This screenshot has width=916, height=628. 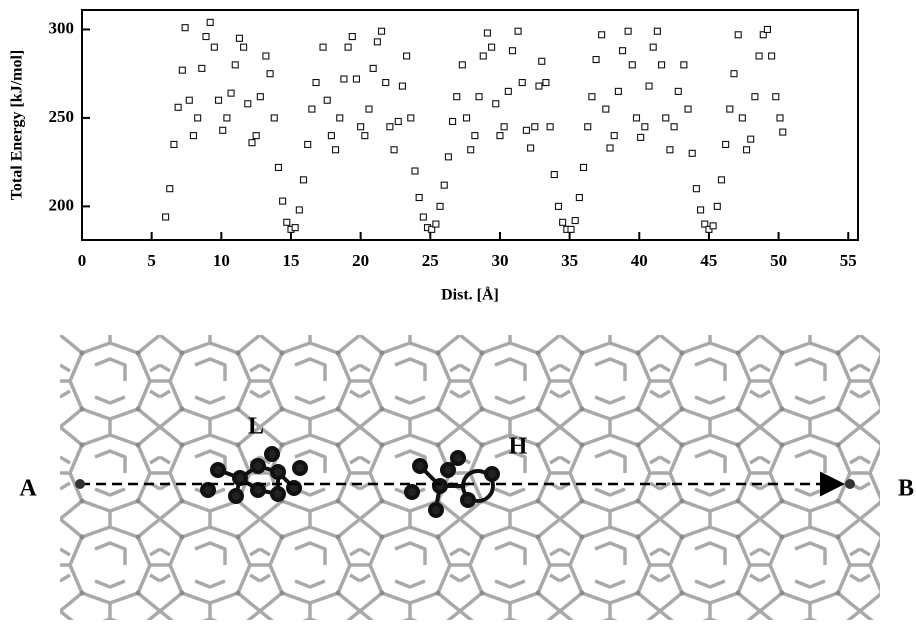 I want to click on molecule-l, so click(x=254, y=475).